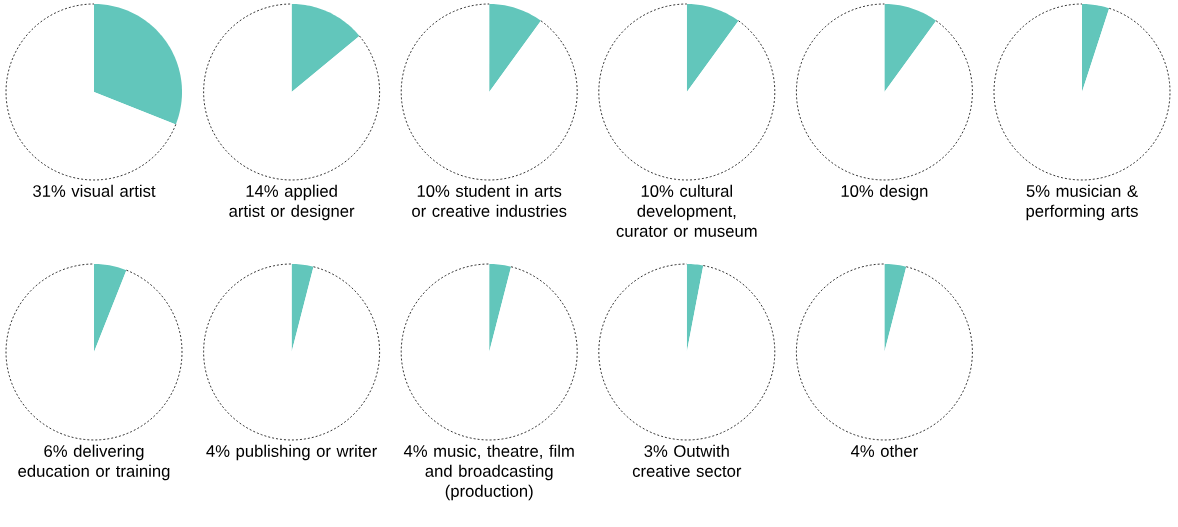 This screenshot has width=1178, height=527. I want to click on text: 14% applied artist or designer, so click(292, 202).